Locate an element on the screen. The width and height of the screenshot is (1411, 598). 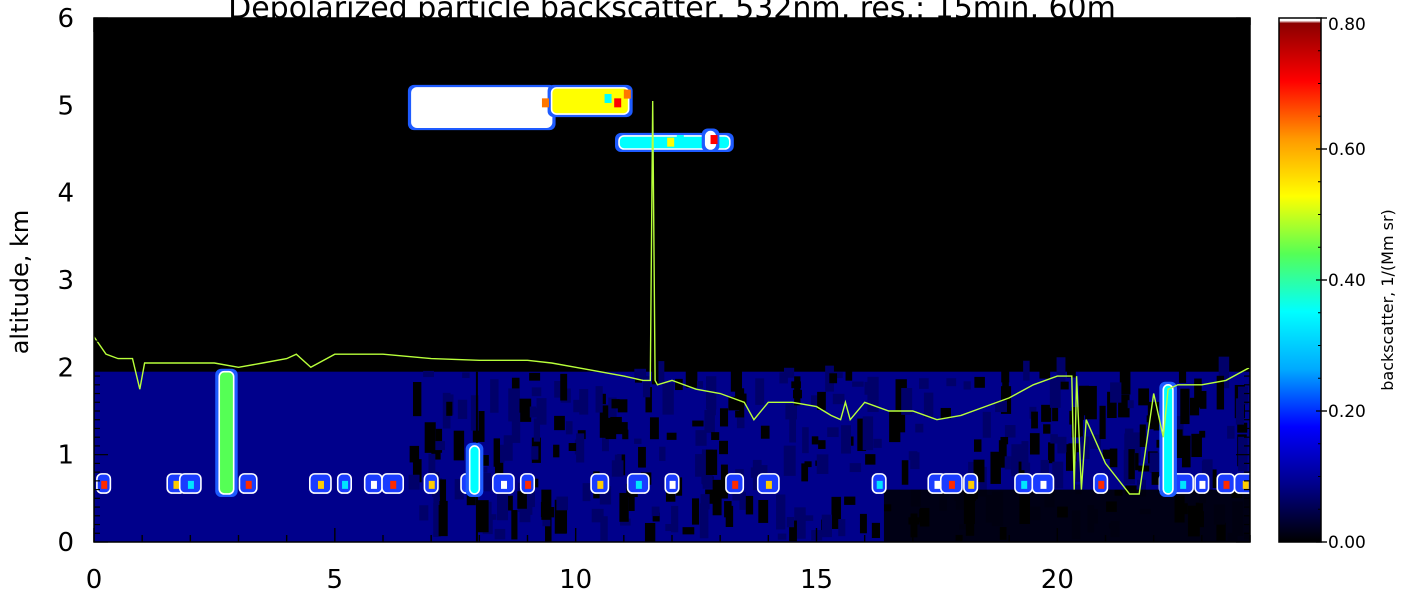
y-tick-label: 1 is located at coordinates (65, 456).